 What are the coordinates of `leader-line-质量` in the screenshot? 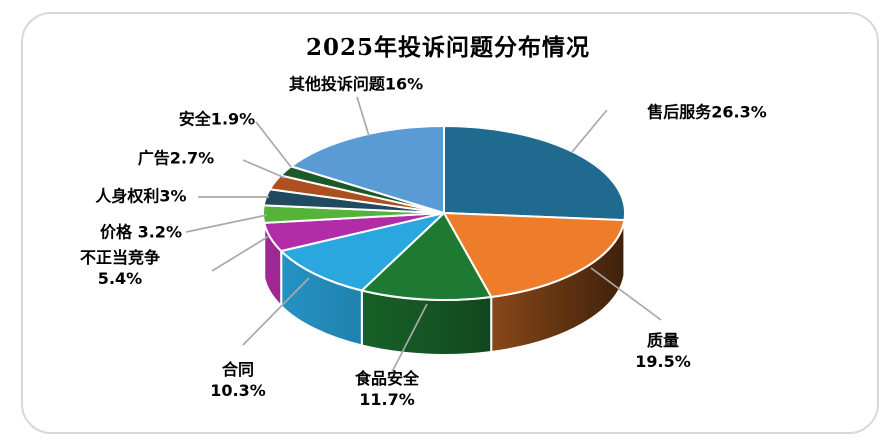 It's located at (626, 294).